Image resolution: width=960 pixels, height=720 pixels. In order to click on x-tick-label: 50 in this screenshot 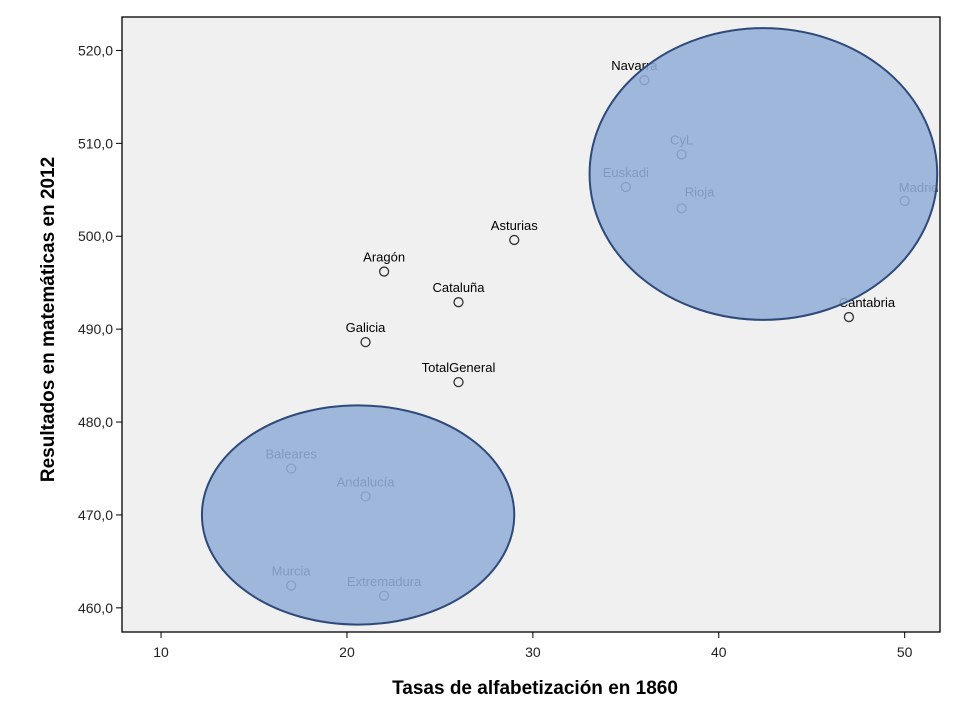, I will do `click(905, 652)`.